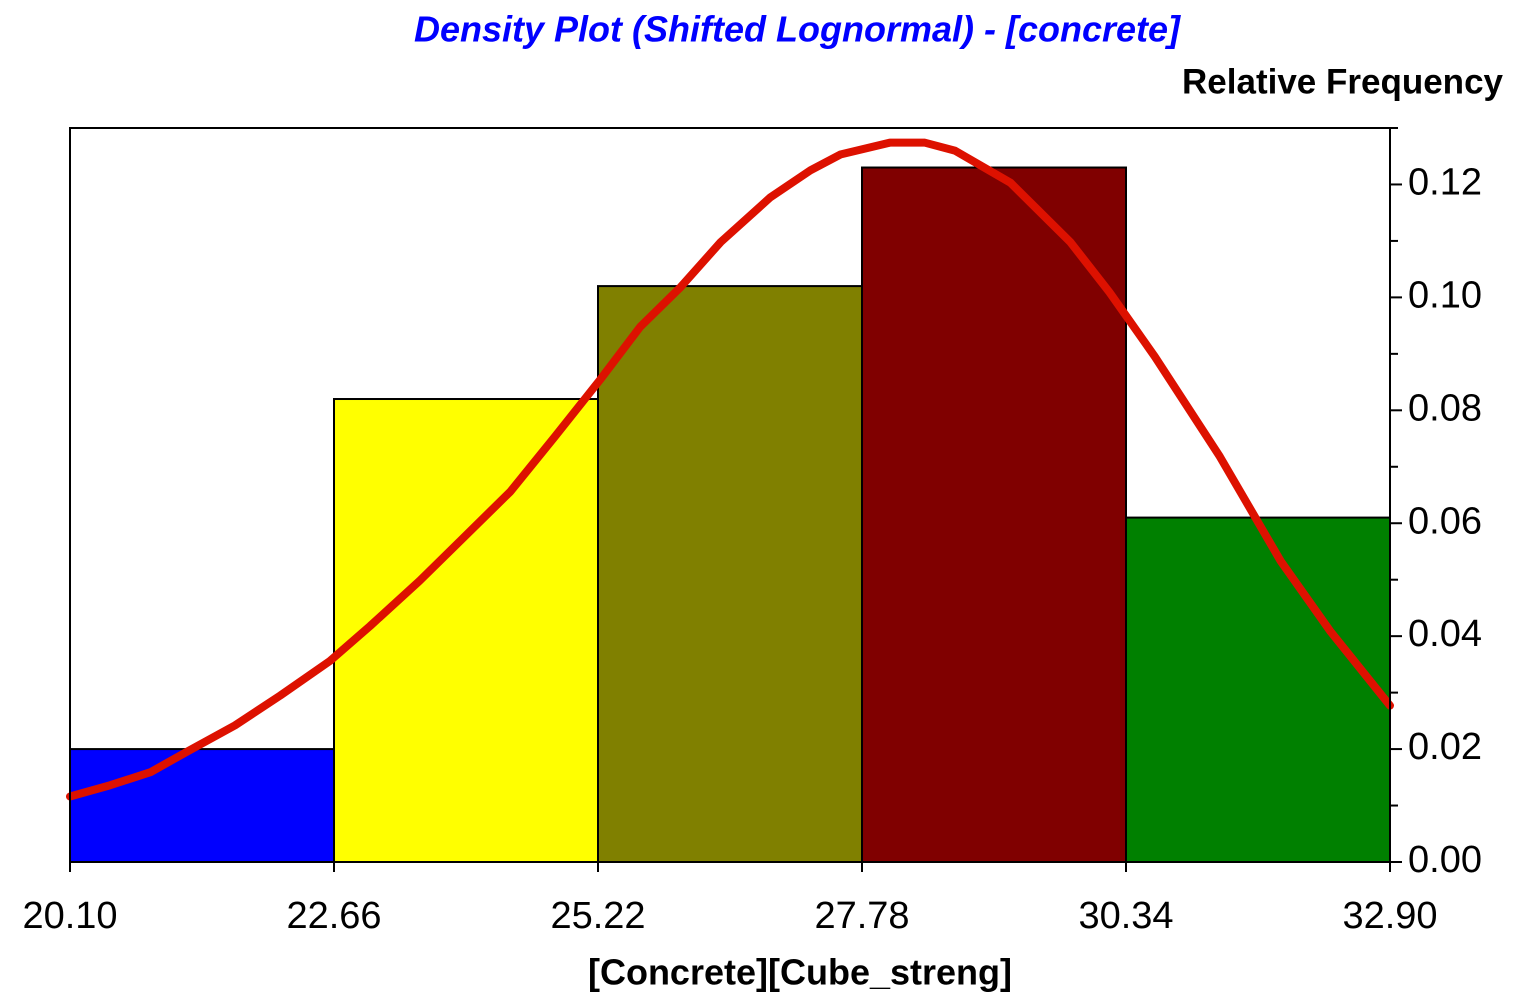 This screenshot has width=1518, height=1005. What do you see at coordinates (1125, 916) in the screenshot?
I see `x-tick-label: 30.34` at bounding box center [1125, 916].